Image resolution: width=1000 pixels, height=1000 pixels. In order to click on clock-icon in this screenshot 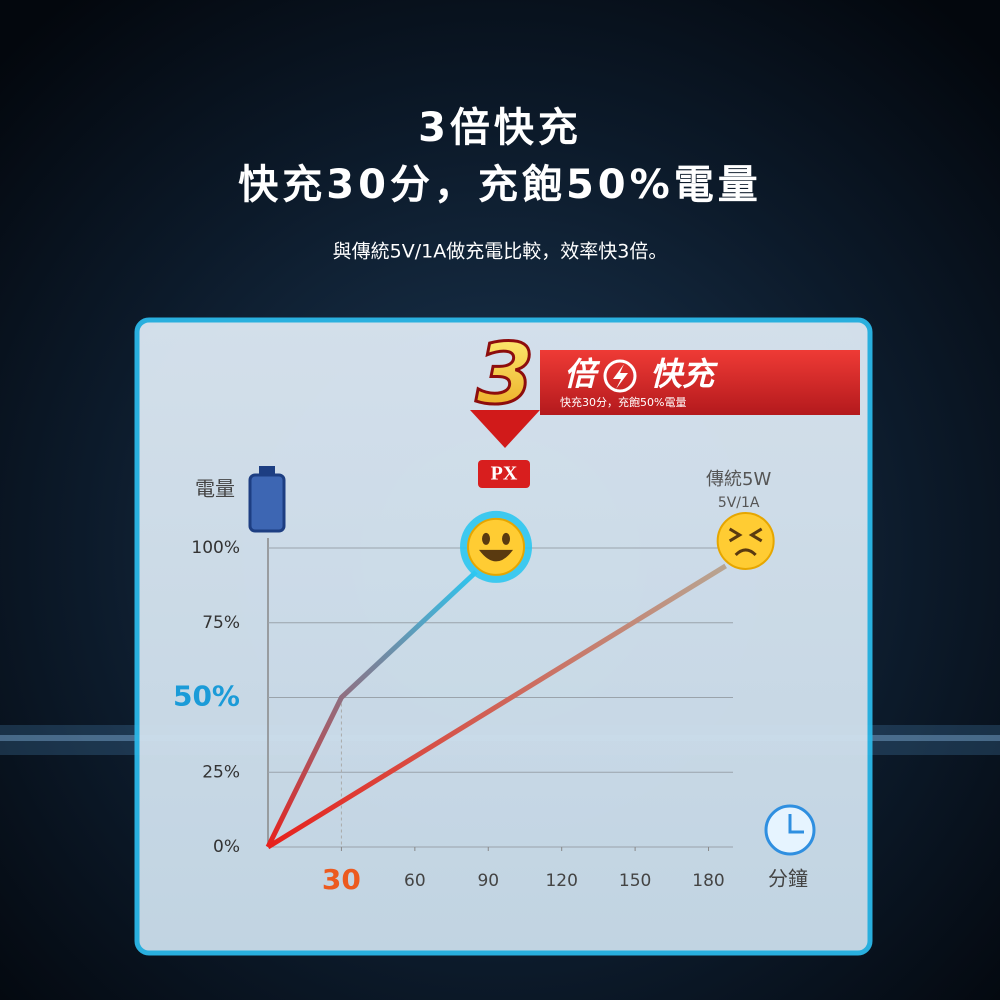, I will do `click(796, 824)`.